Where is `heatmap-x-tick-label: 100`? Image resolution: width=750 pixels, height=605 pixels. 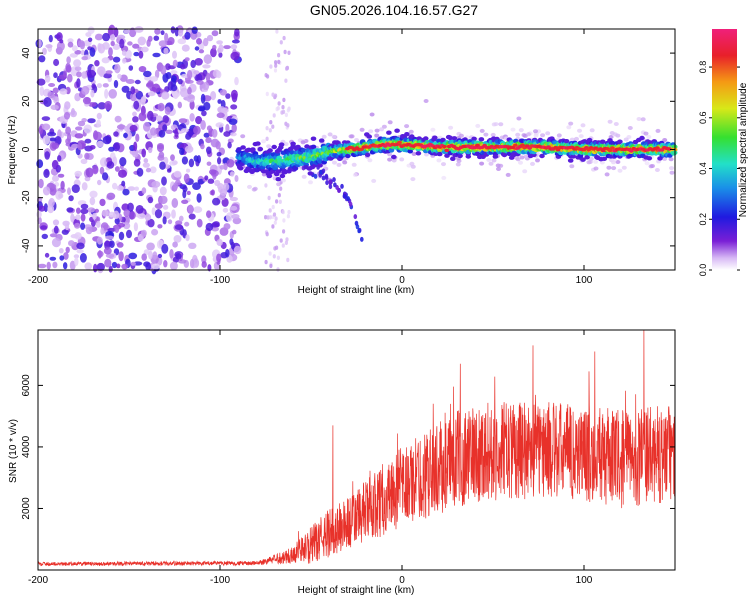 heatmap-x-tick-label: 100 is located at coordinates (584, 280).